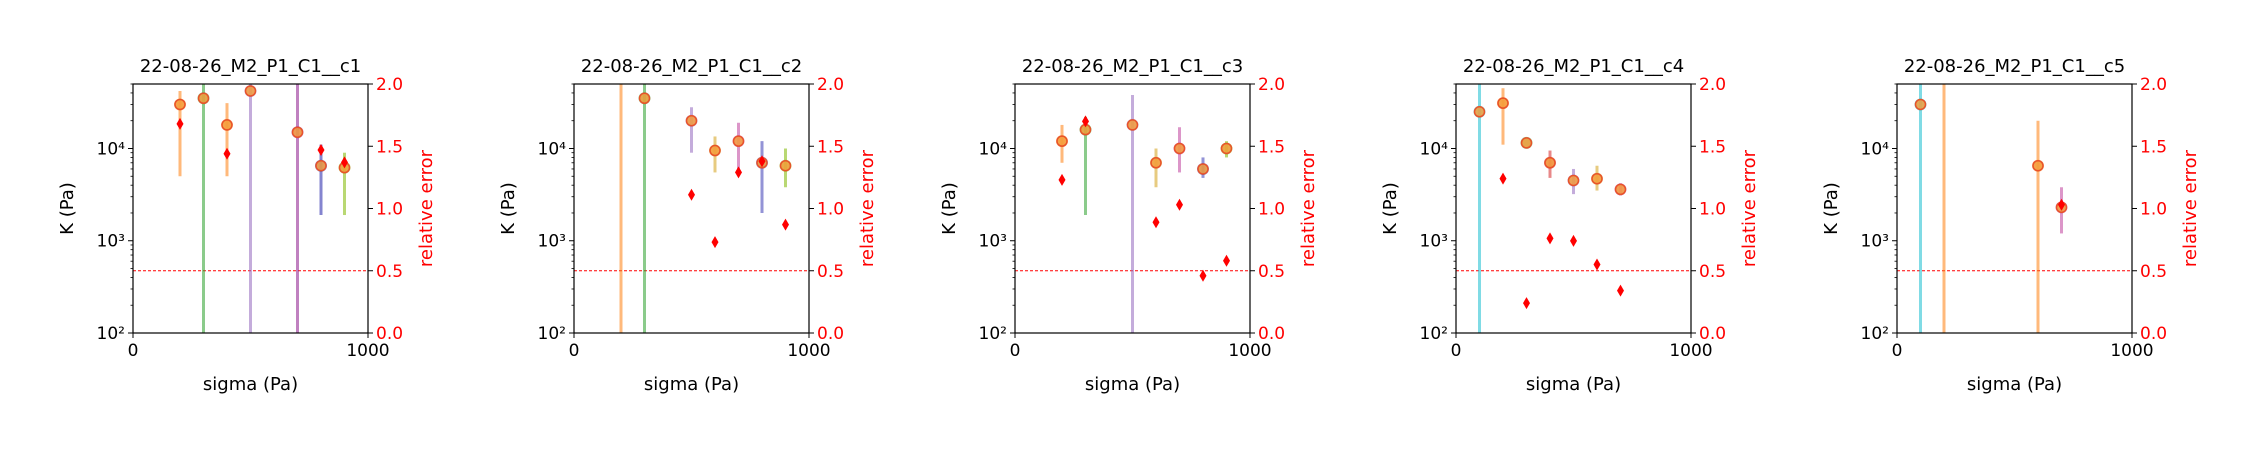  Describe the element at coordinates (2014, 66) in the screenshot. I see `chart-title: 22-08-26_M2_P1_C1__c5` at that location.